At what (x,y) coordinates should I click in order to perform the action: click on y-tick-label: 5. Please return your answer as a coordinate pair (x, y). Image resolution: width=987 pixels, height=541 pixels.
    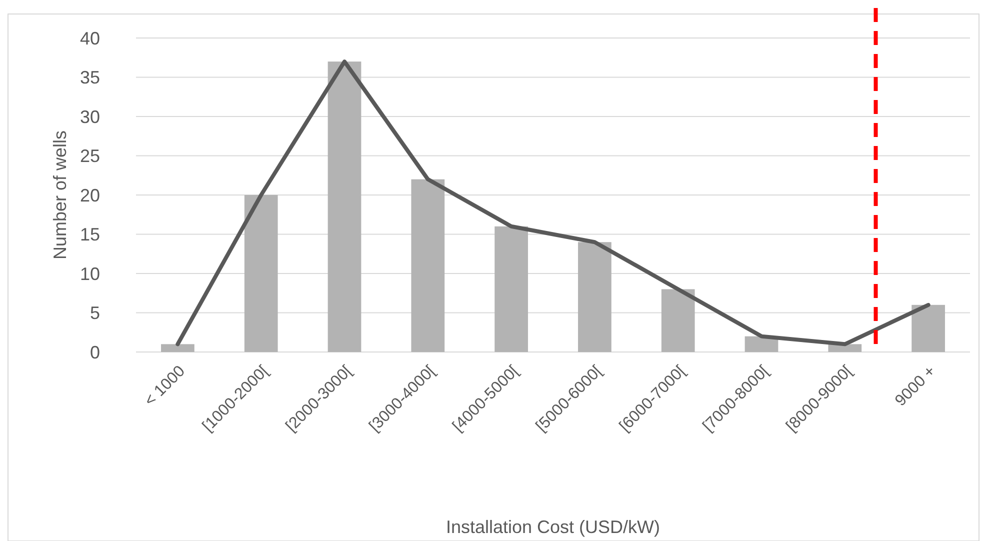
    Looking at the image, I should click on (95, 313).